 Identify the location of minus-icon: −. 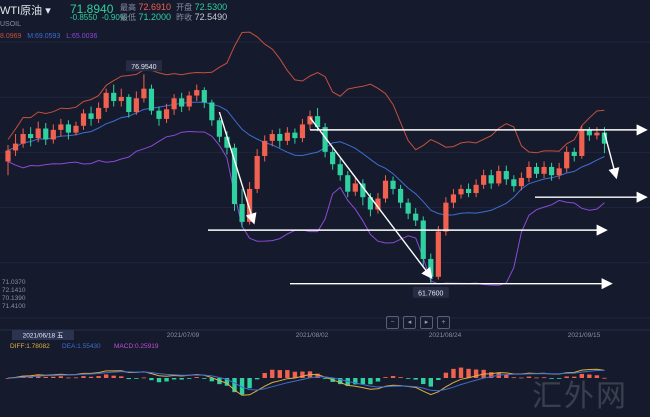
(392, 322).